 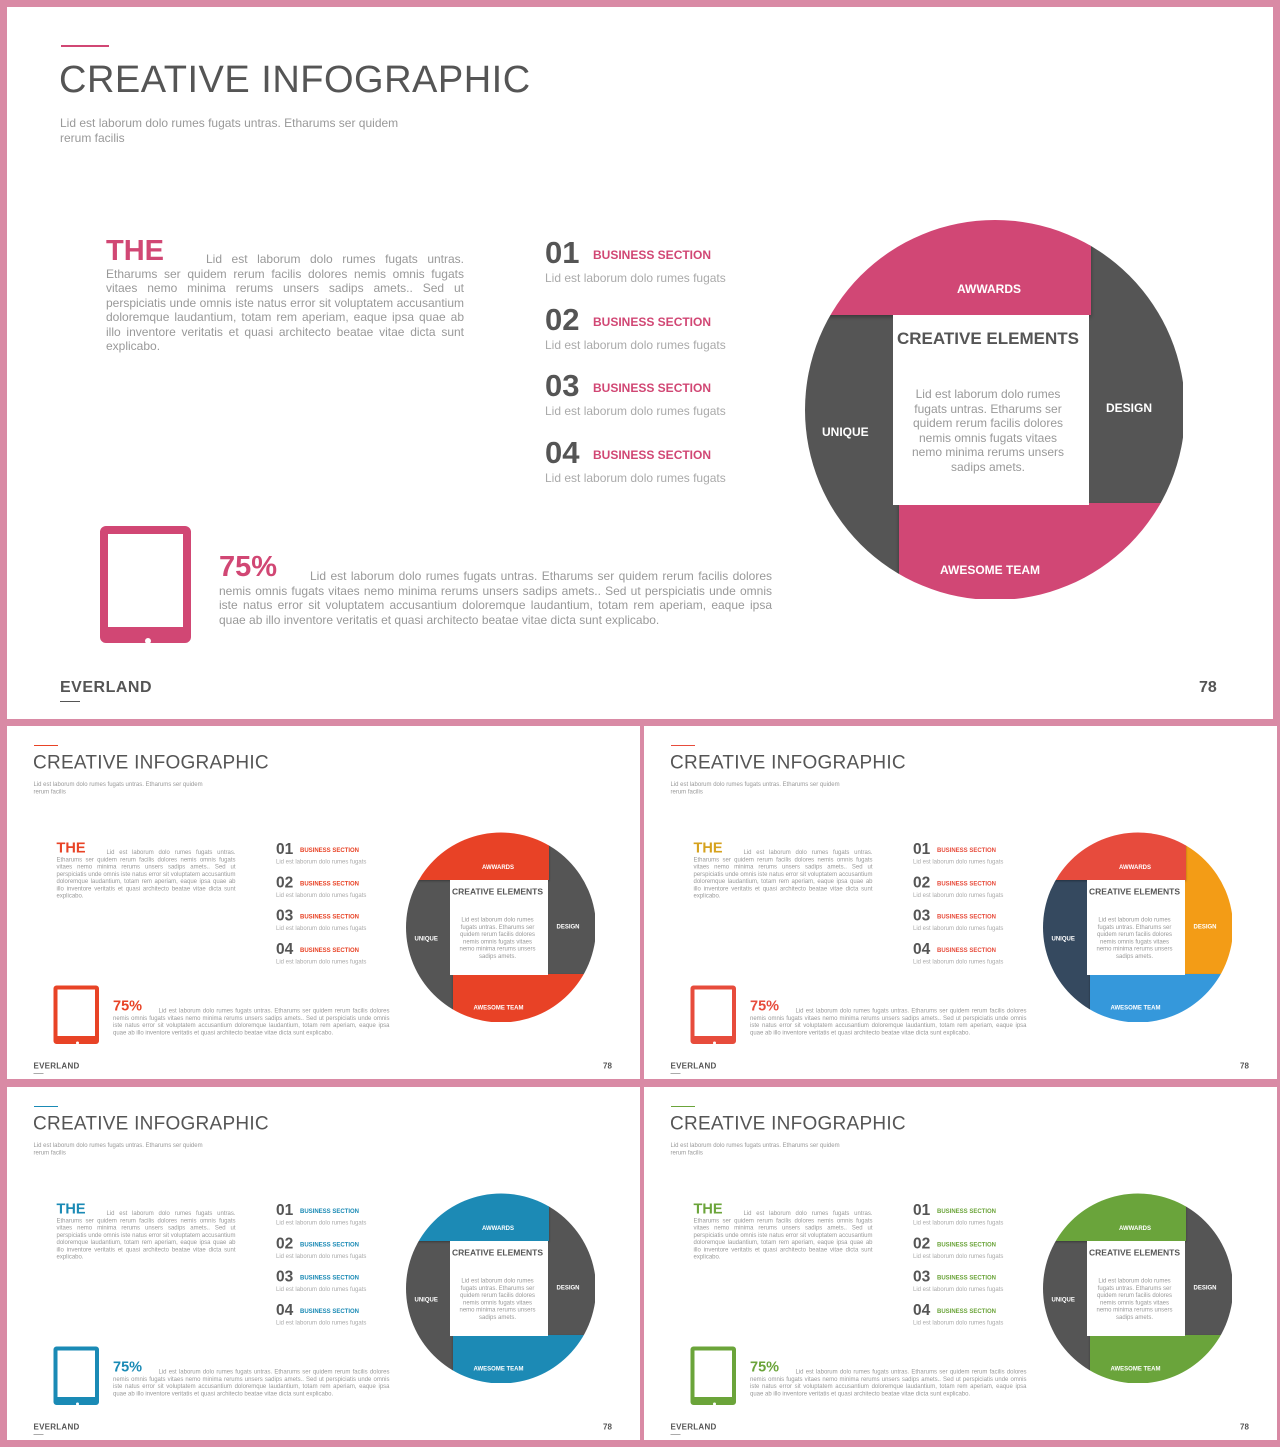 What do you see at coordinates (683, 1106) in the screenshot?
I see `title-accent-line` at bounding box center [683, 1106].